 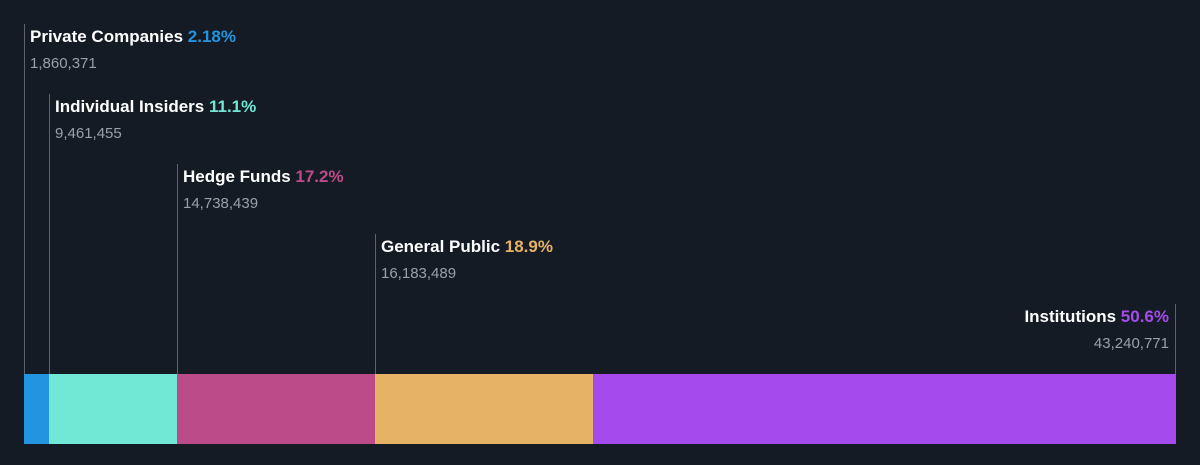 I want to click on shares-count: 16,183,489, so click(x=419, y=273).